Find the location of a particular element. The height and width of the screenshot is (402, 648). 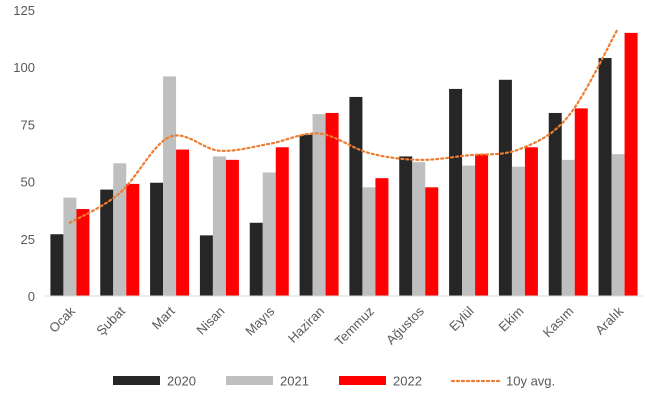

legend-item: 2021 is located at coordinates (267, 381).